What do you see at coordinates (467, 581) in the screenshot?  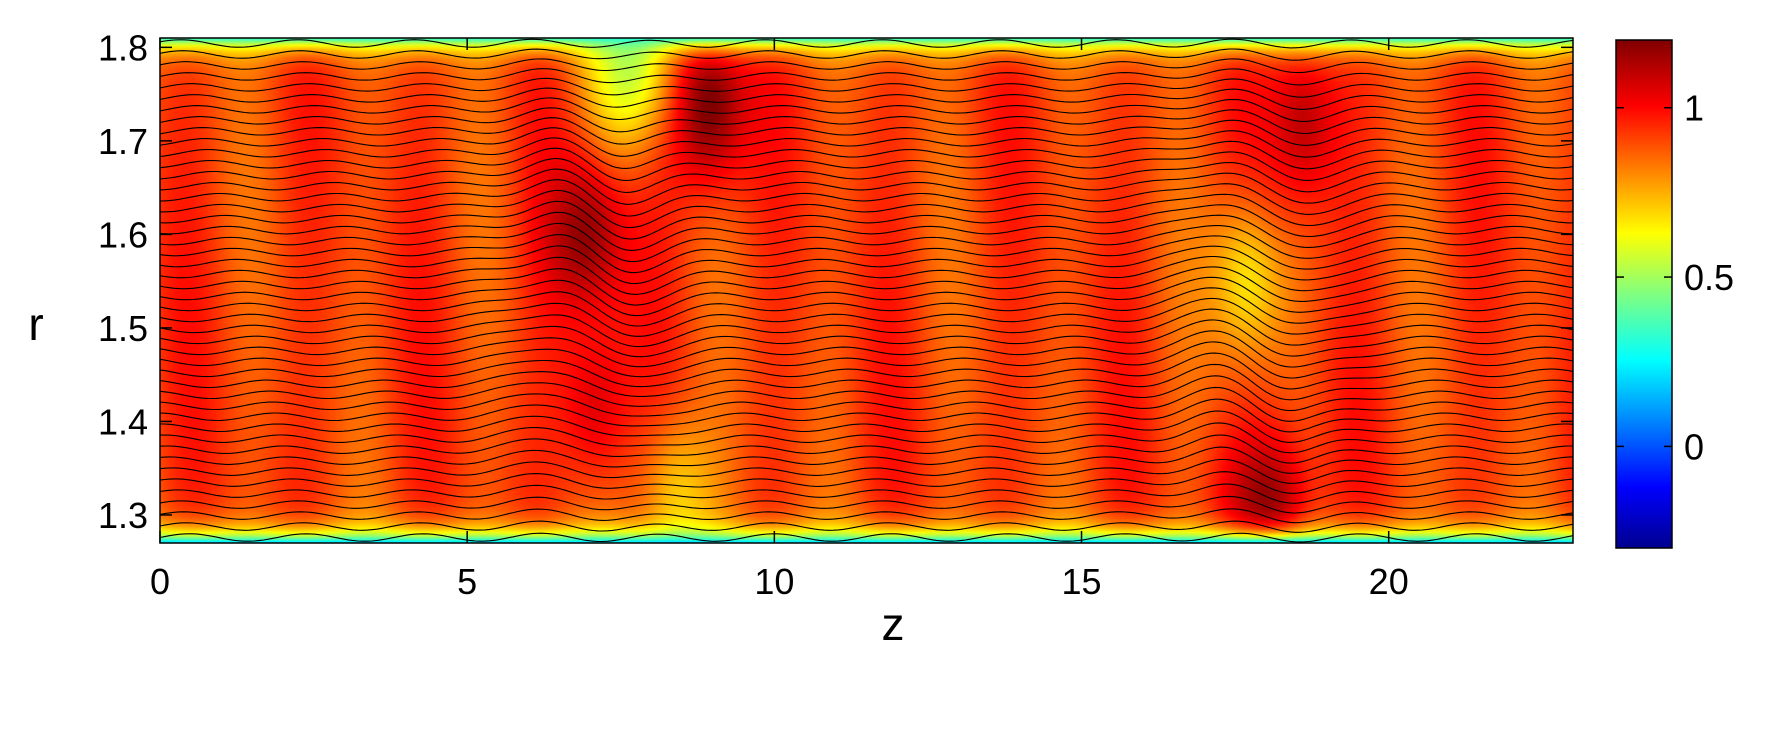 I see `x-tick-label: 5` at bounding box center [467, 581].